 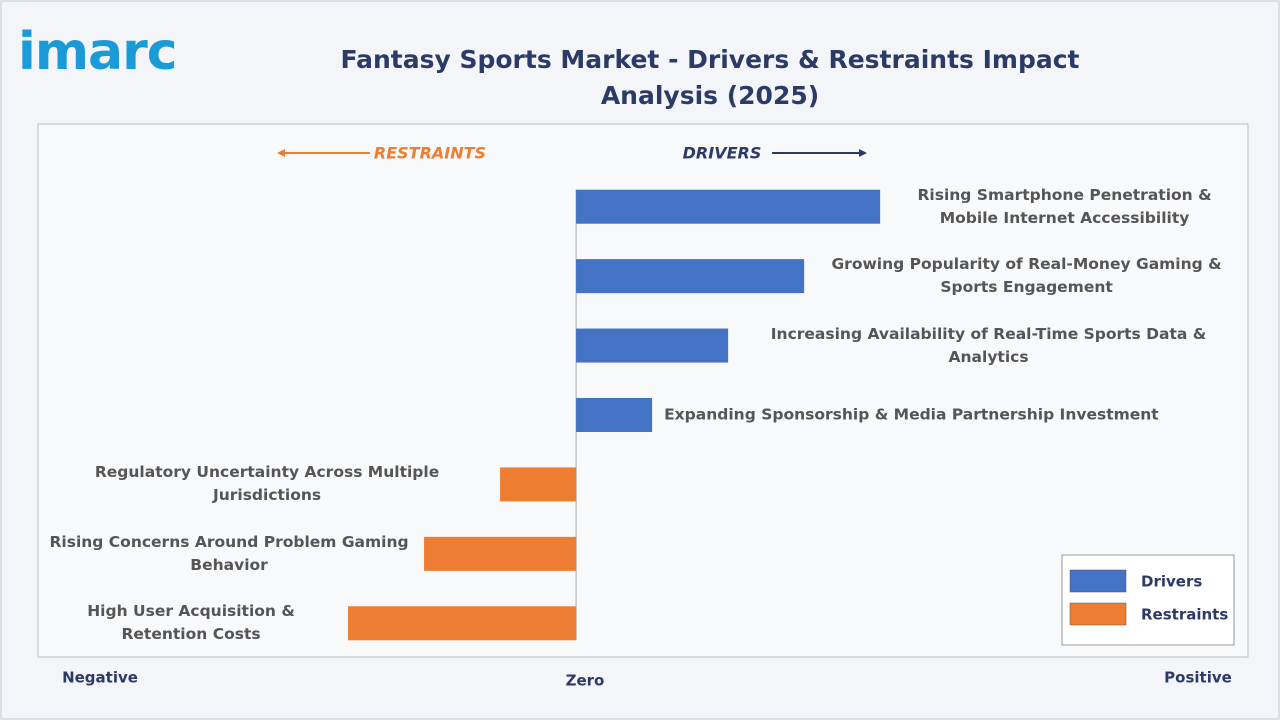 What do you see at coordinates (585, 681) in the screenshot?
I see `zero-label: Zero` at bounding box center [585, 681].